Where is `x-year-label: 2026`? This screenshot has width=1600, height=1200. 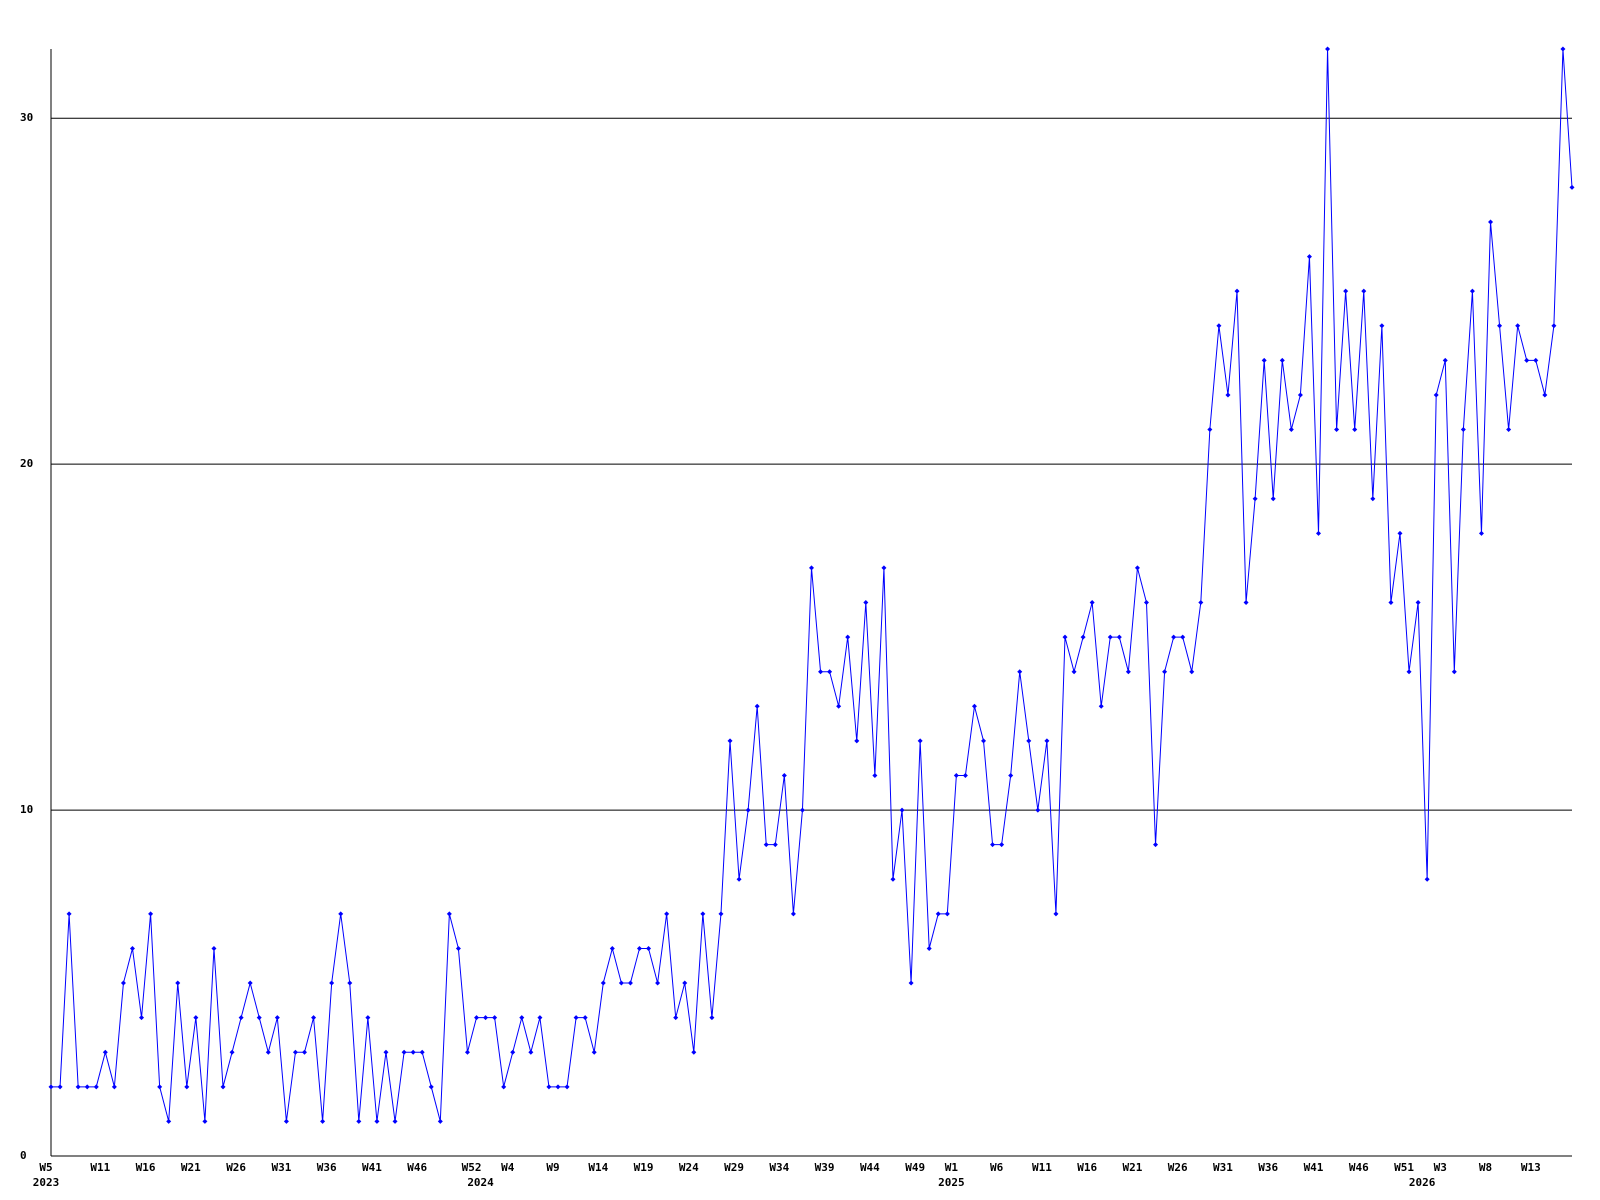 x-year-label: 2026 is located at coordinates (1422, 1182).